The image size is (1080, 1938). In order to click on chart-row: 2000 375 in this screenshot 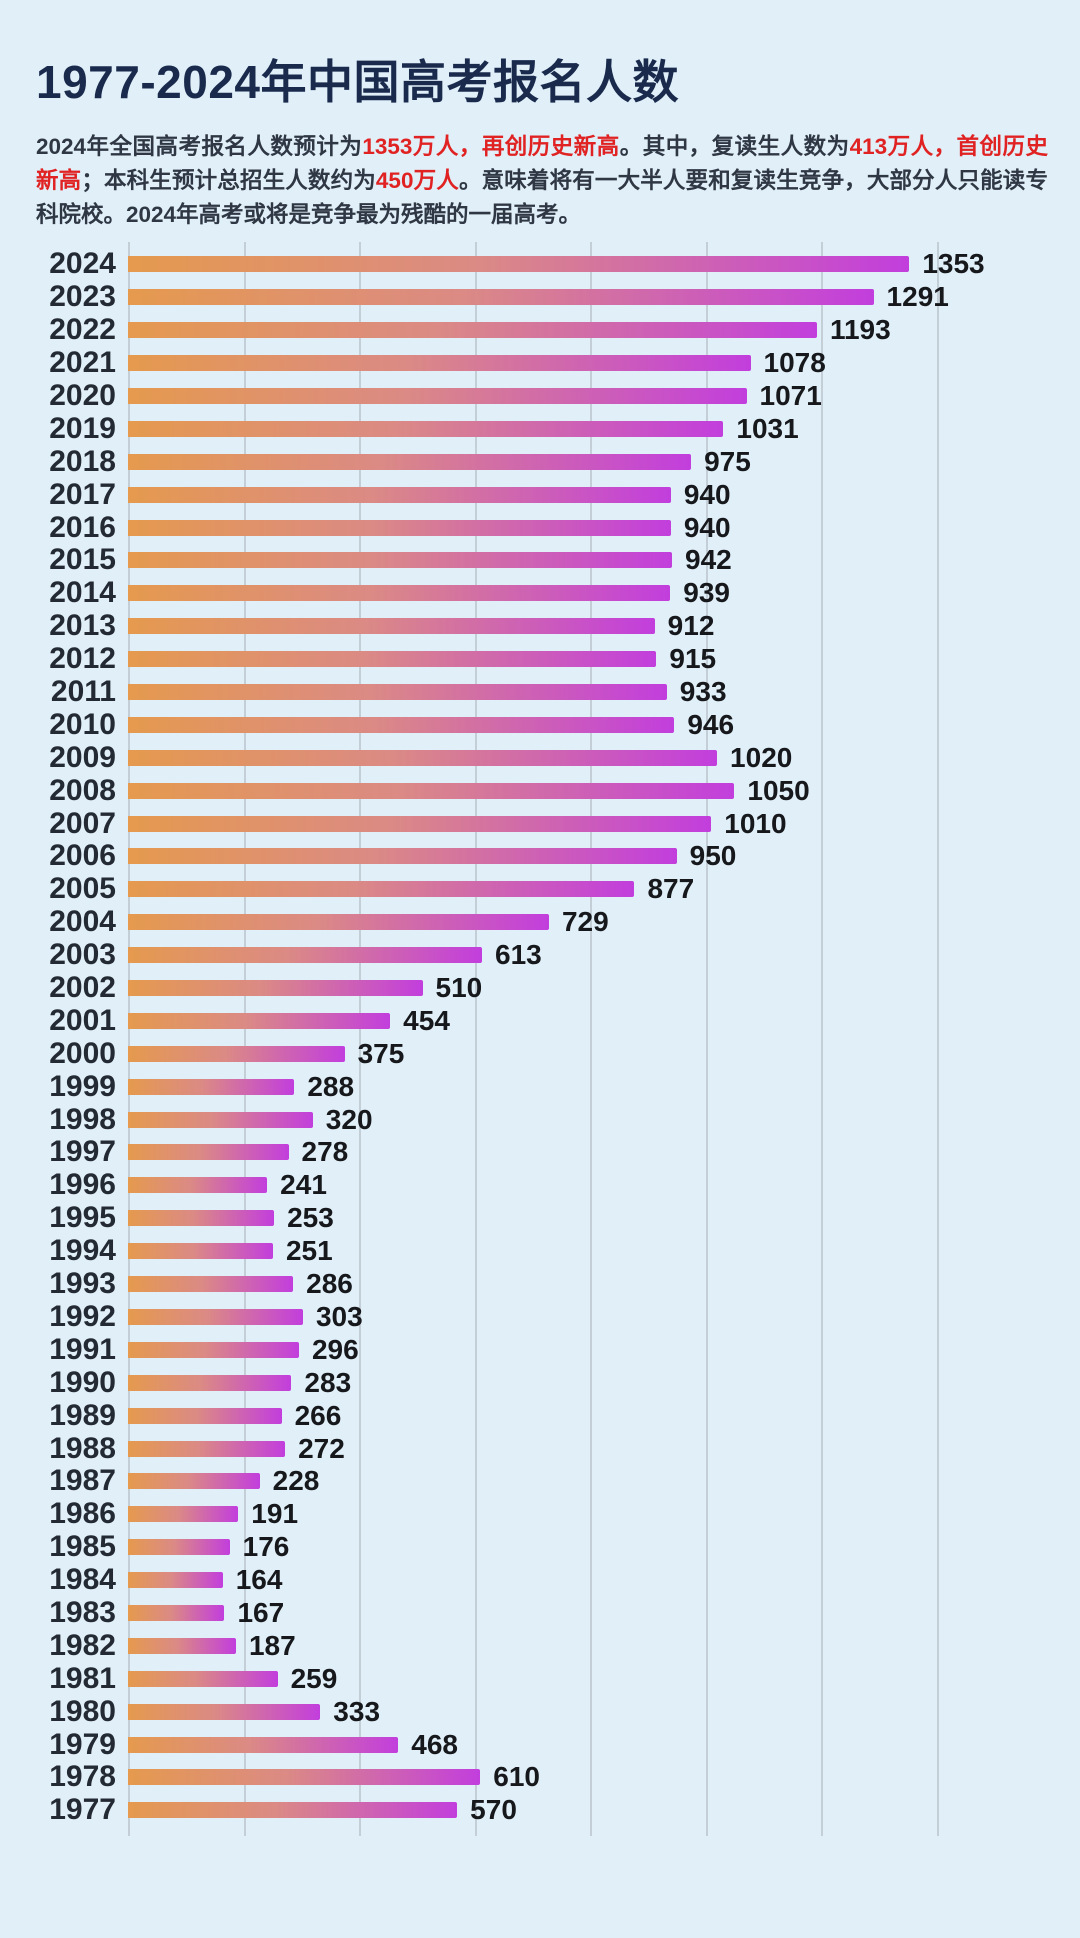, I will do `click(540, 1053)`.